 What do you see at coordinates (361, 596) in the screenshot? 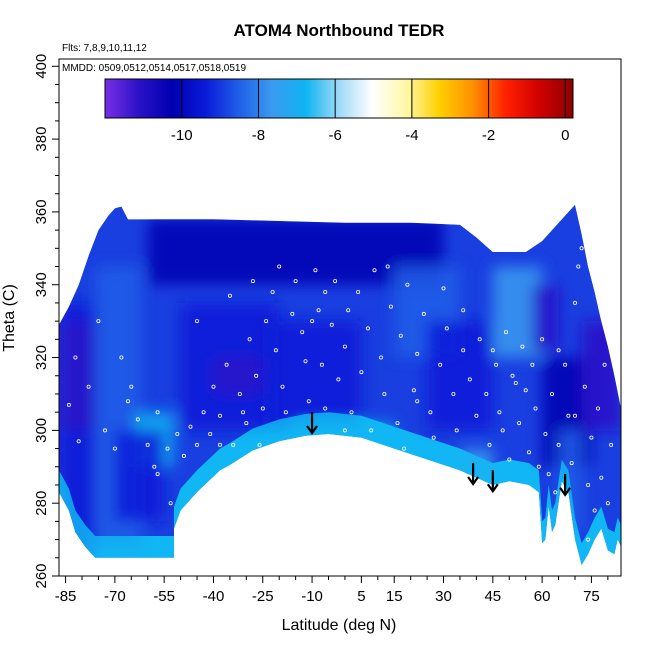
I see `x-tick-label: 5` at bounding box center [361, 596].